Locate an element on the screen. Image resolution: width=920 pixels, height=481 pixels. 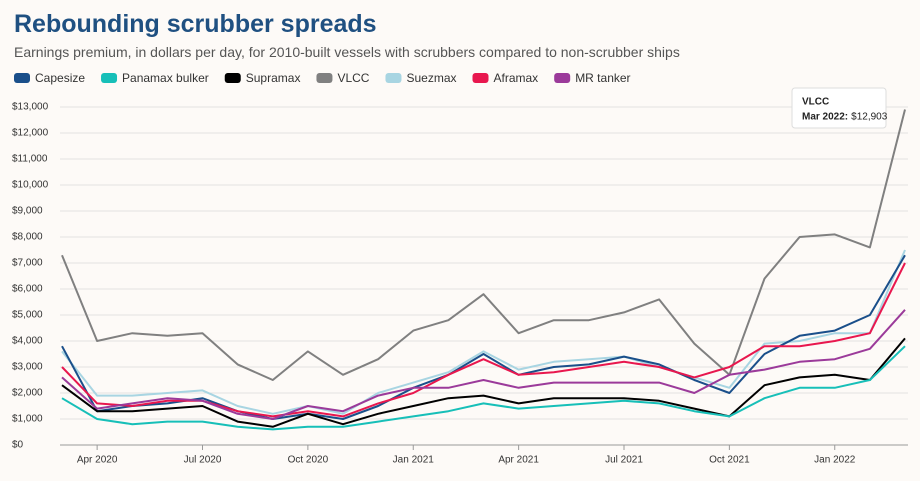
tooltip-series: VLCC is located at coordinates (815, 102).